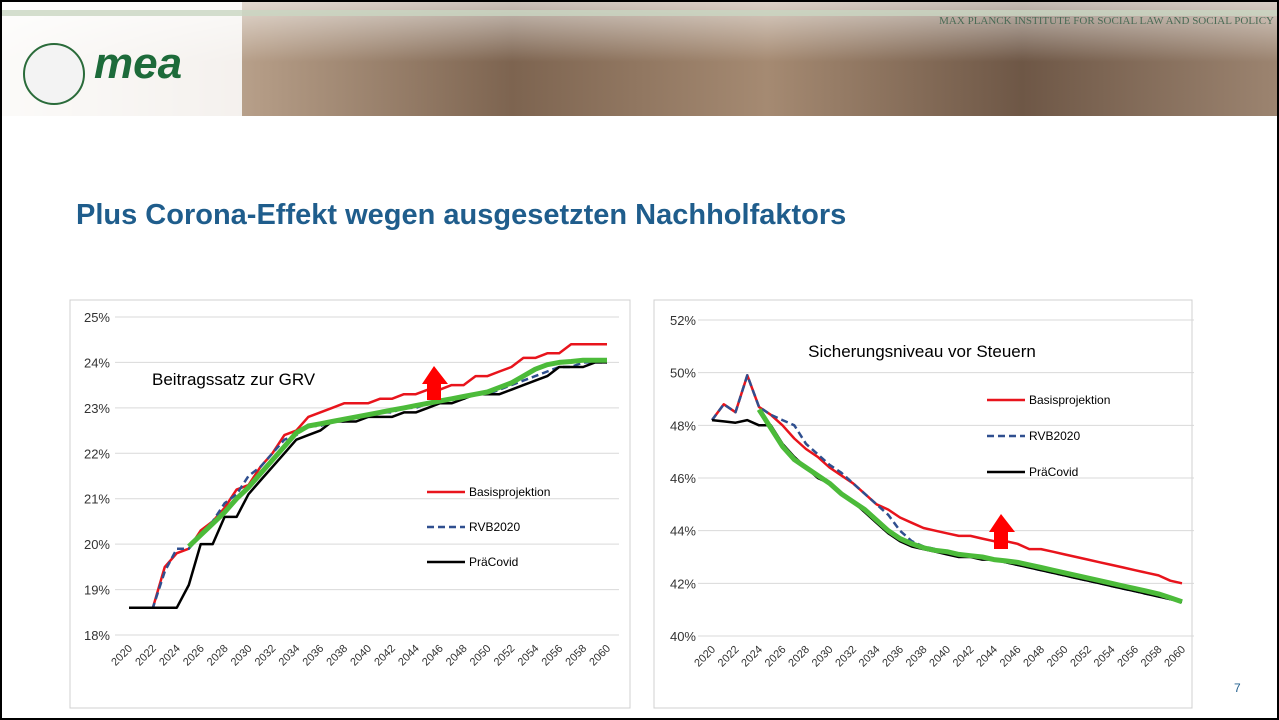 This screenshot has height=720, width=1279. Describe the element at coordinates (683, 478) in the screenshot. I see `y-tick-label: 46%` at that location.